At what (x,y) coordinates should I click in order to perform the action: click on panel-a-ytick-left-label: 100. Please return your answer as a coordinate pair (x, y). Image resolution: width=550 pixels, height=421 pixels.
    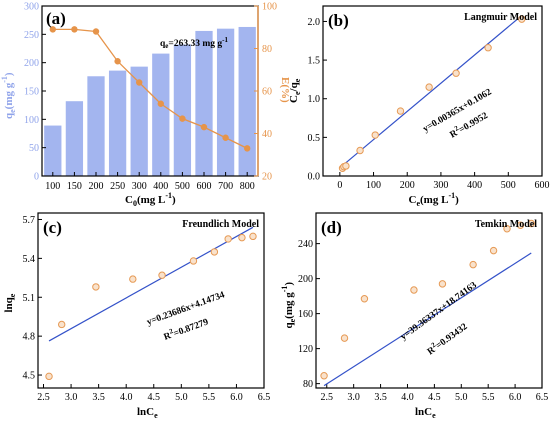
    Looking at the image, I should click on (31, 120).